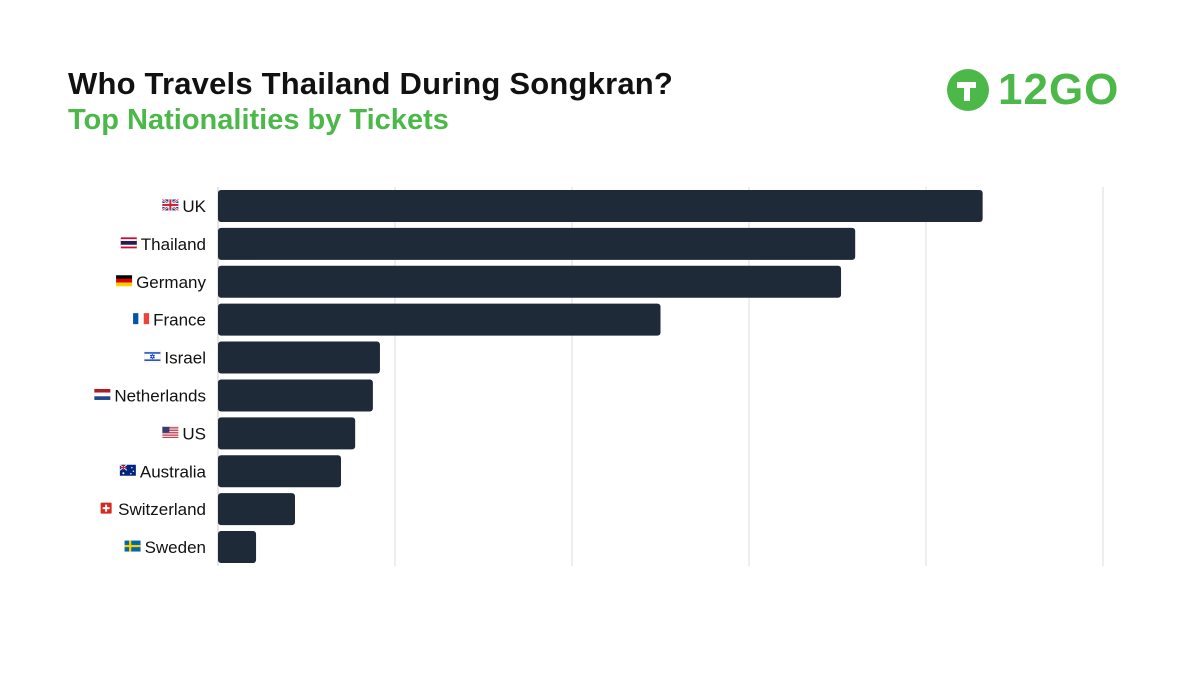 This screenshot has height=675, width=1200. Describe the element at coordinates (170, 432) in the screenshot. I see `us-flag-icon` at that location.